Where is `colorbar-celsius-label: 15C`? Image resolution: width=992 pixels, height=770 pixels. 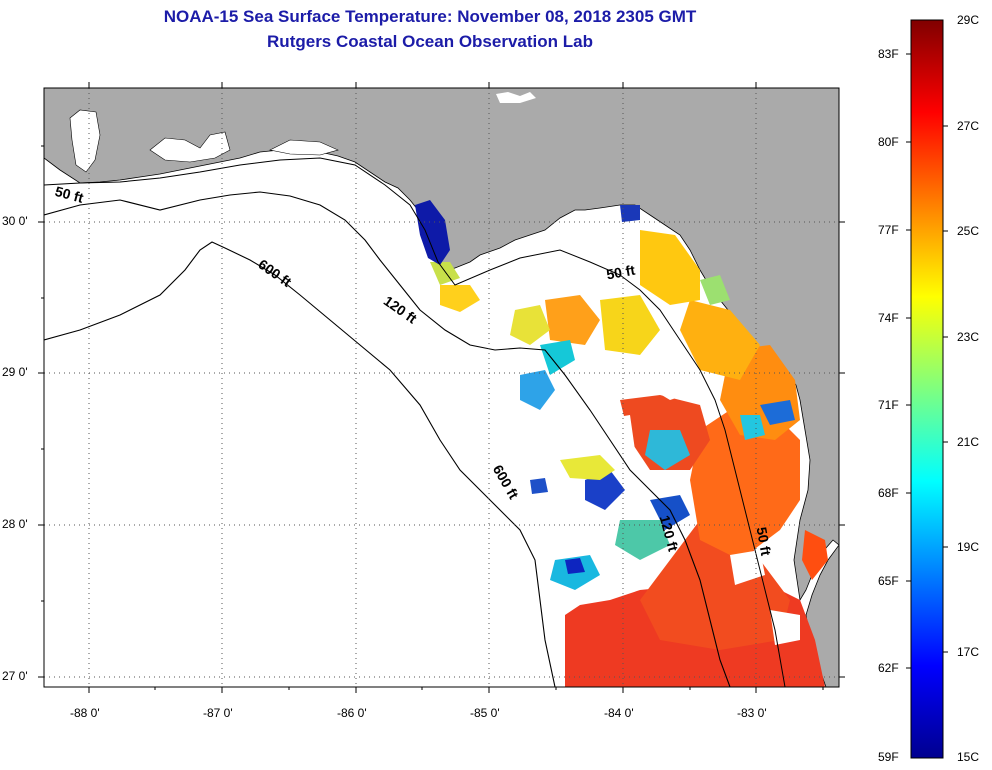
colorbar-celsius-label: 15C is located at coordinates (968, 757).